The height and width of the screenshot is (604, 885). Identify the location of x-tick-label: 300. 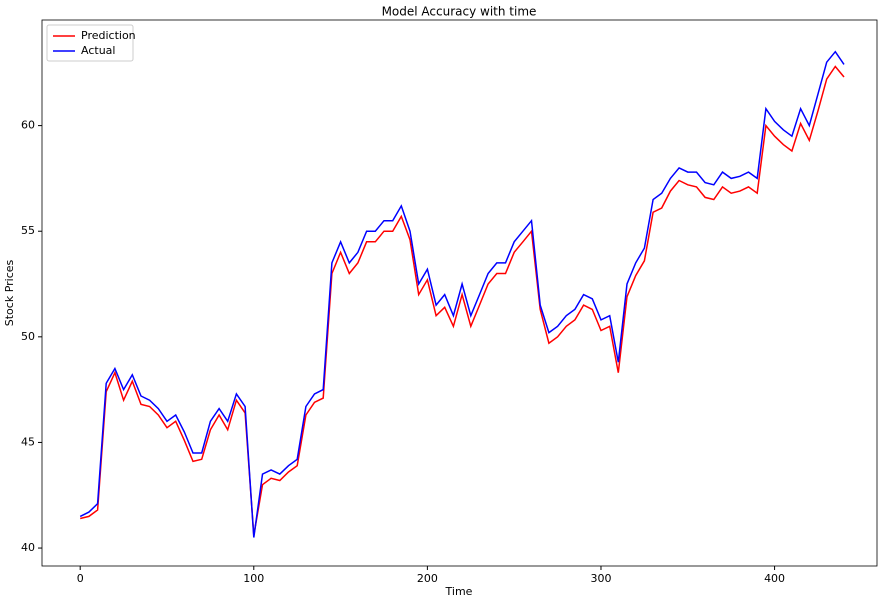
(600, 578).